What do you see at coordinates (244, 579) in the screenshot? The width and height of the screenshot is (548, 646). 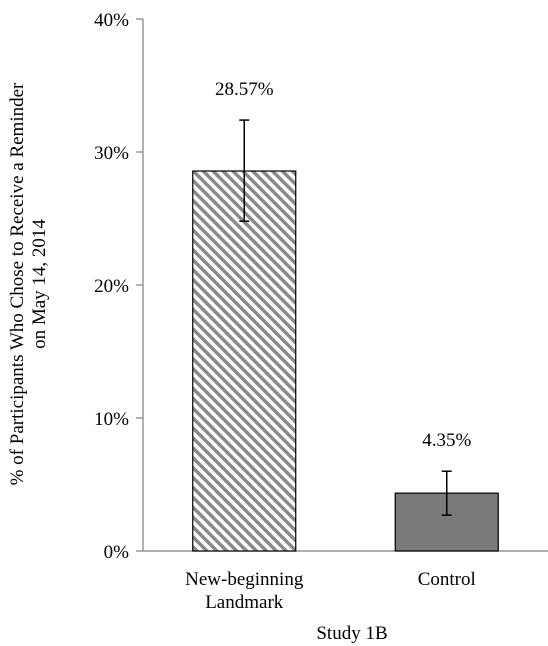 I see `x-tick-label: New-beginning` at bounding box center [244, 579].